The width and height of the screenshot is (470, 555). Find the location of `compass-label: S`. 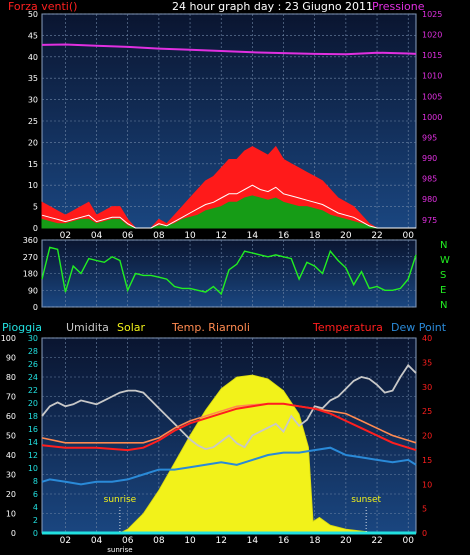

compass-label: S is located at coordinates (443, 275).